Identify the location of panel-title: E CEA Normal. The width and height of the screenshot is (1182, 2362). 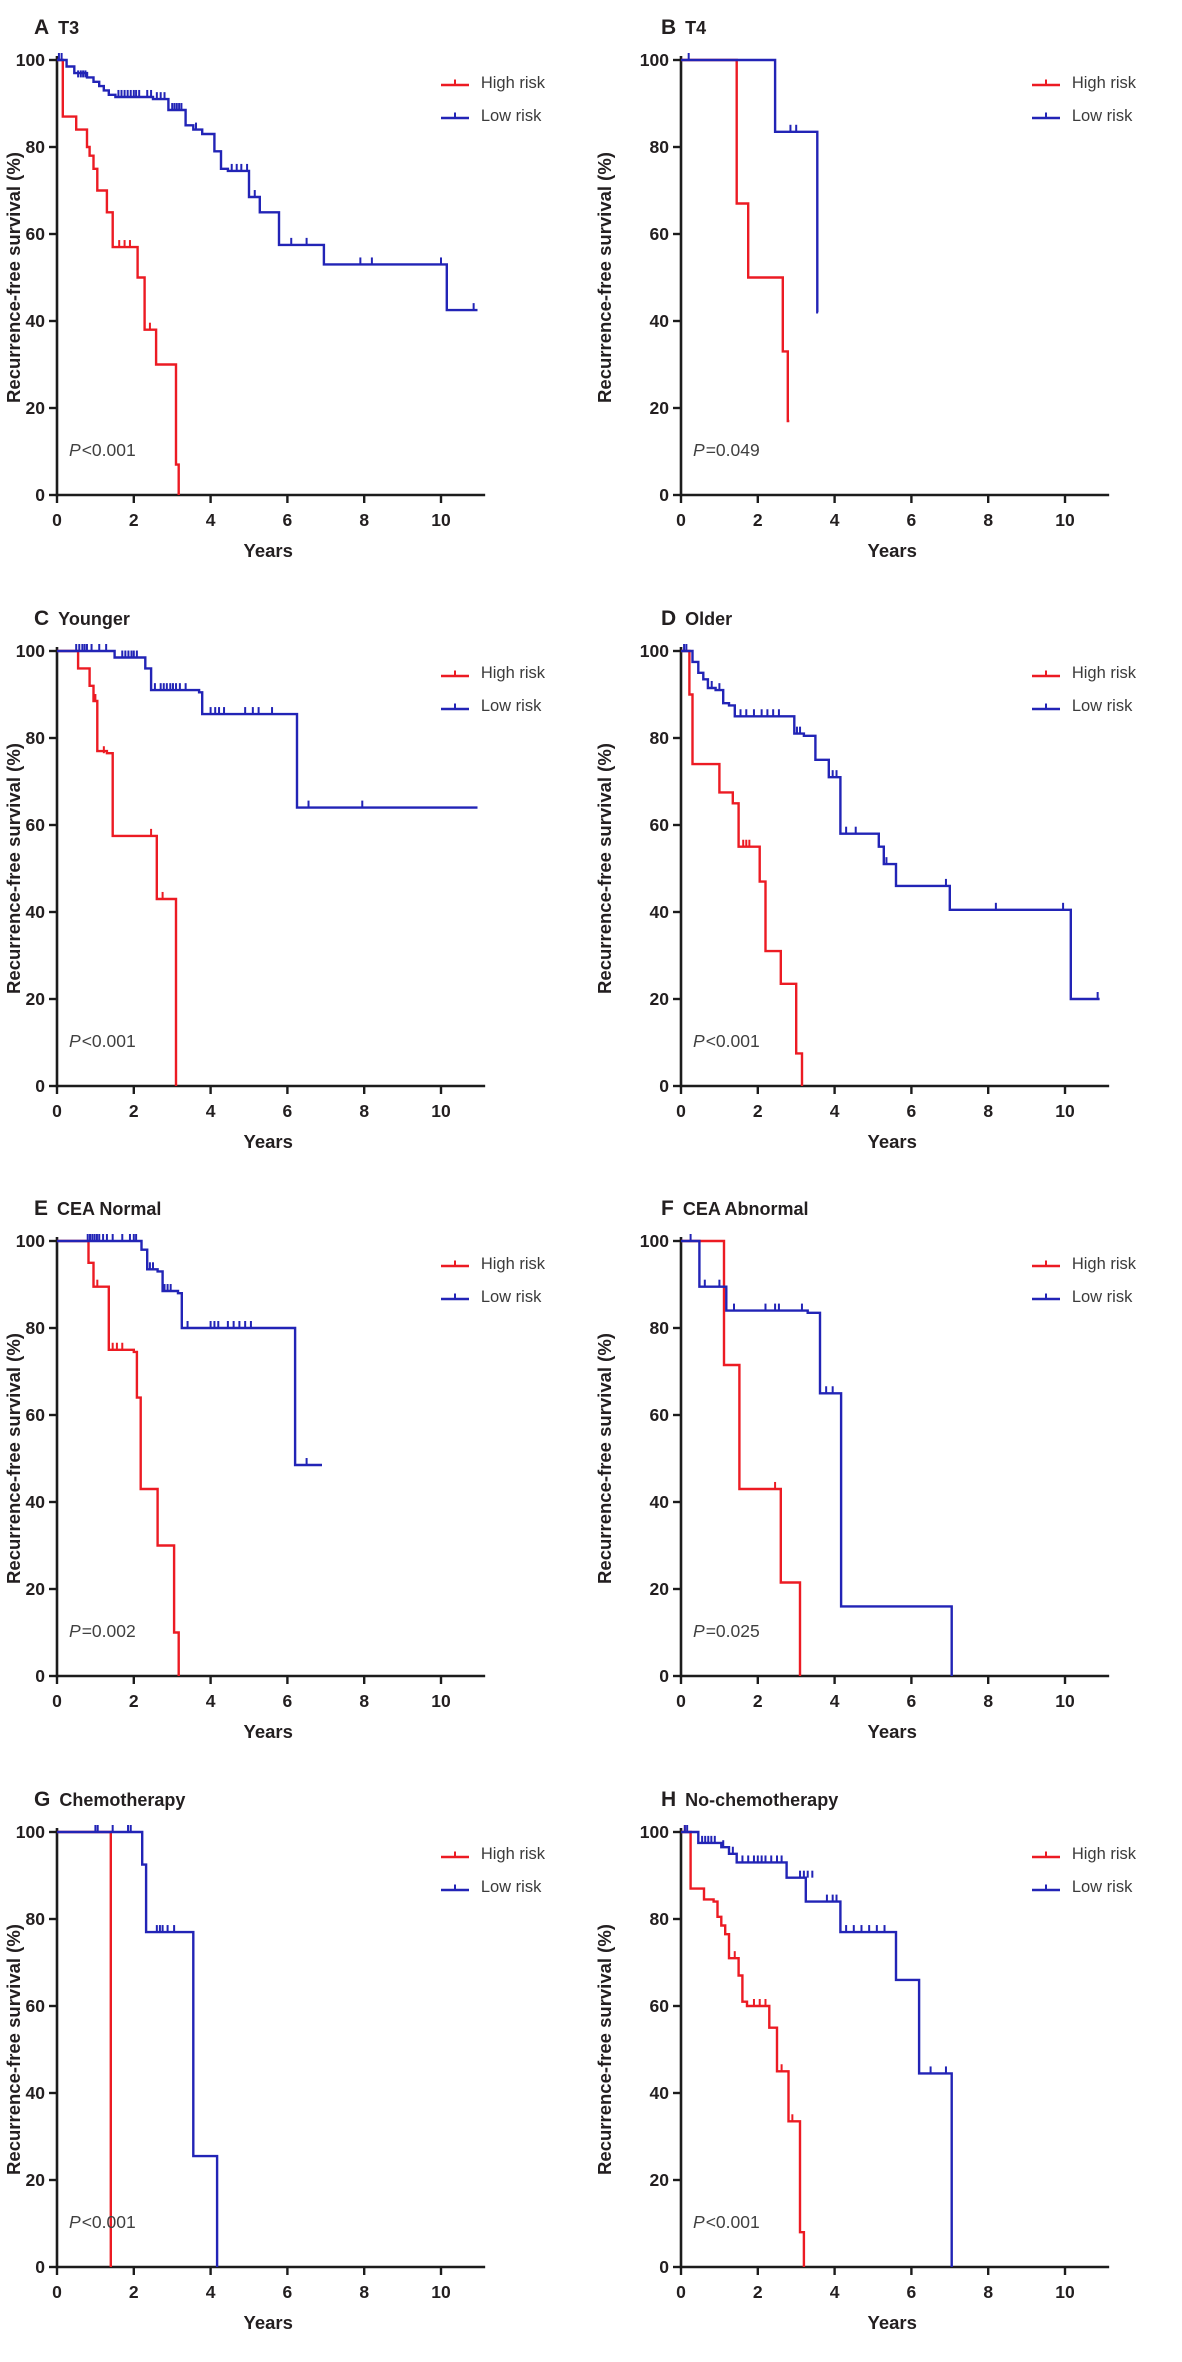
(97, 1209).